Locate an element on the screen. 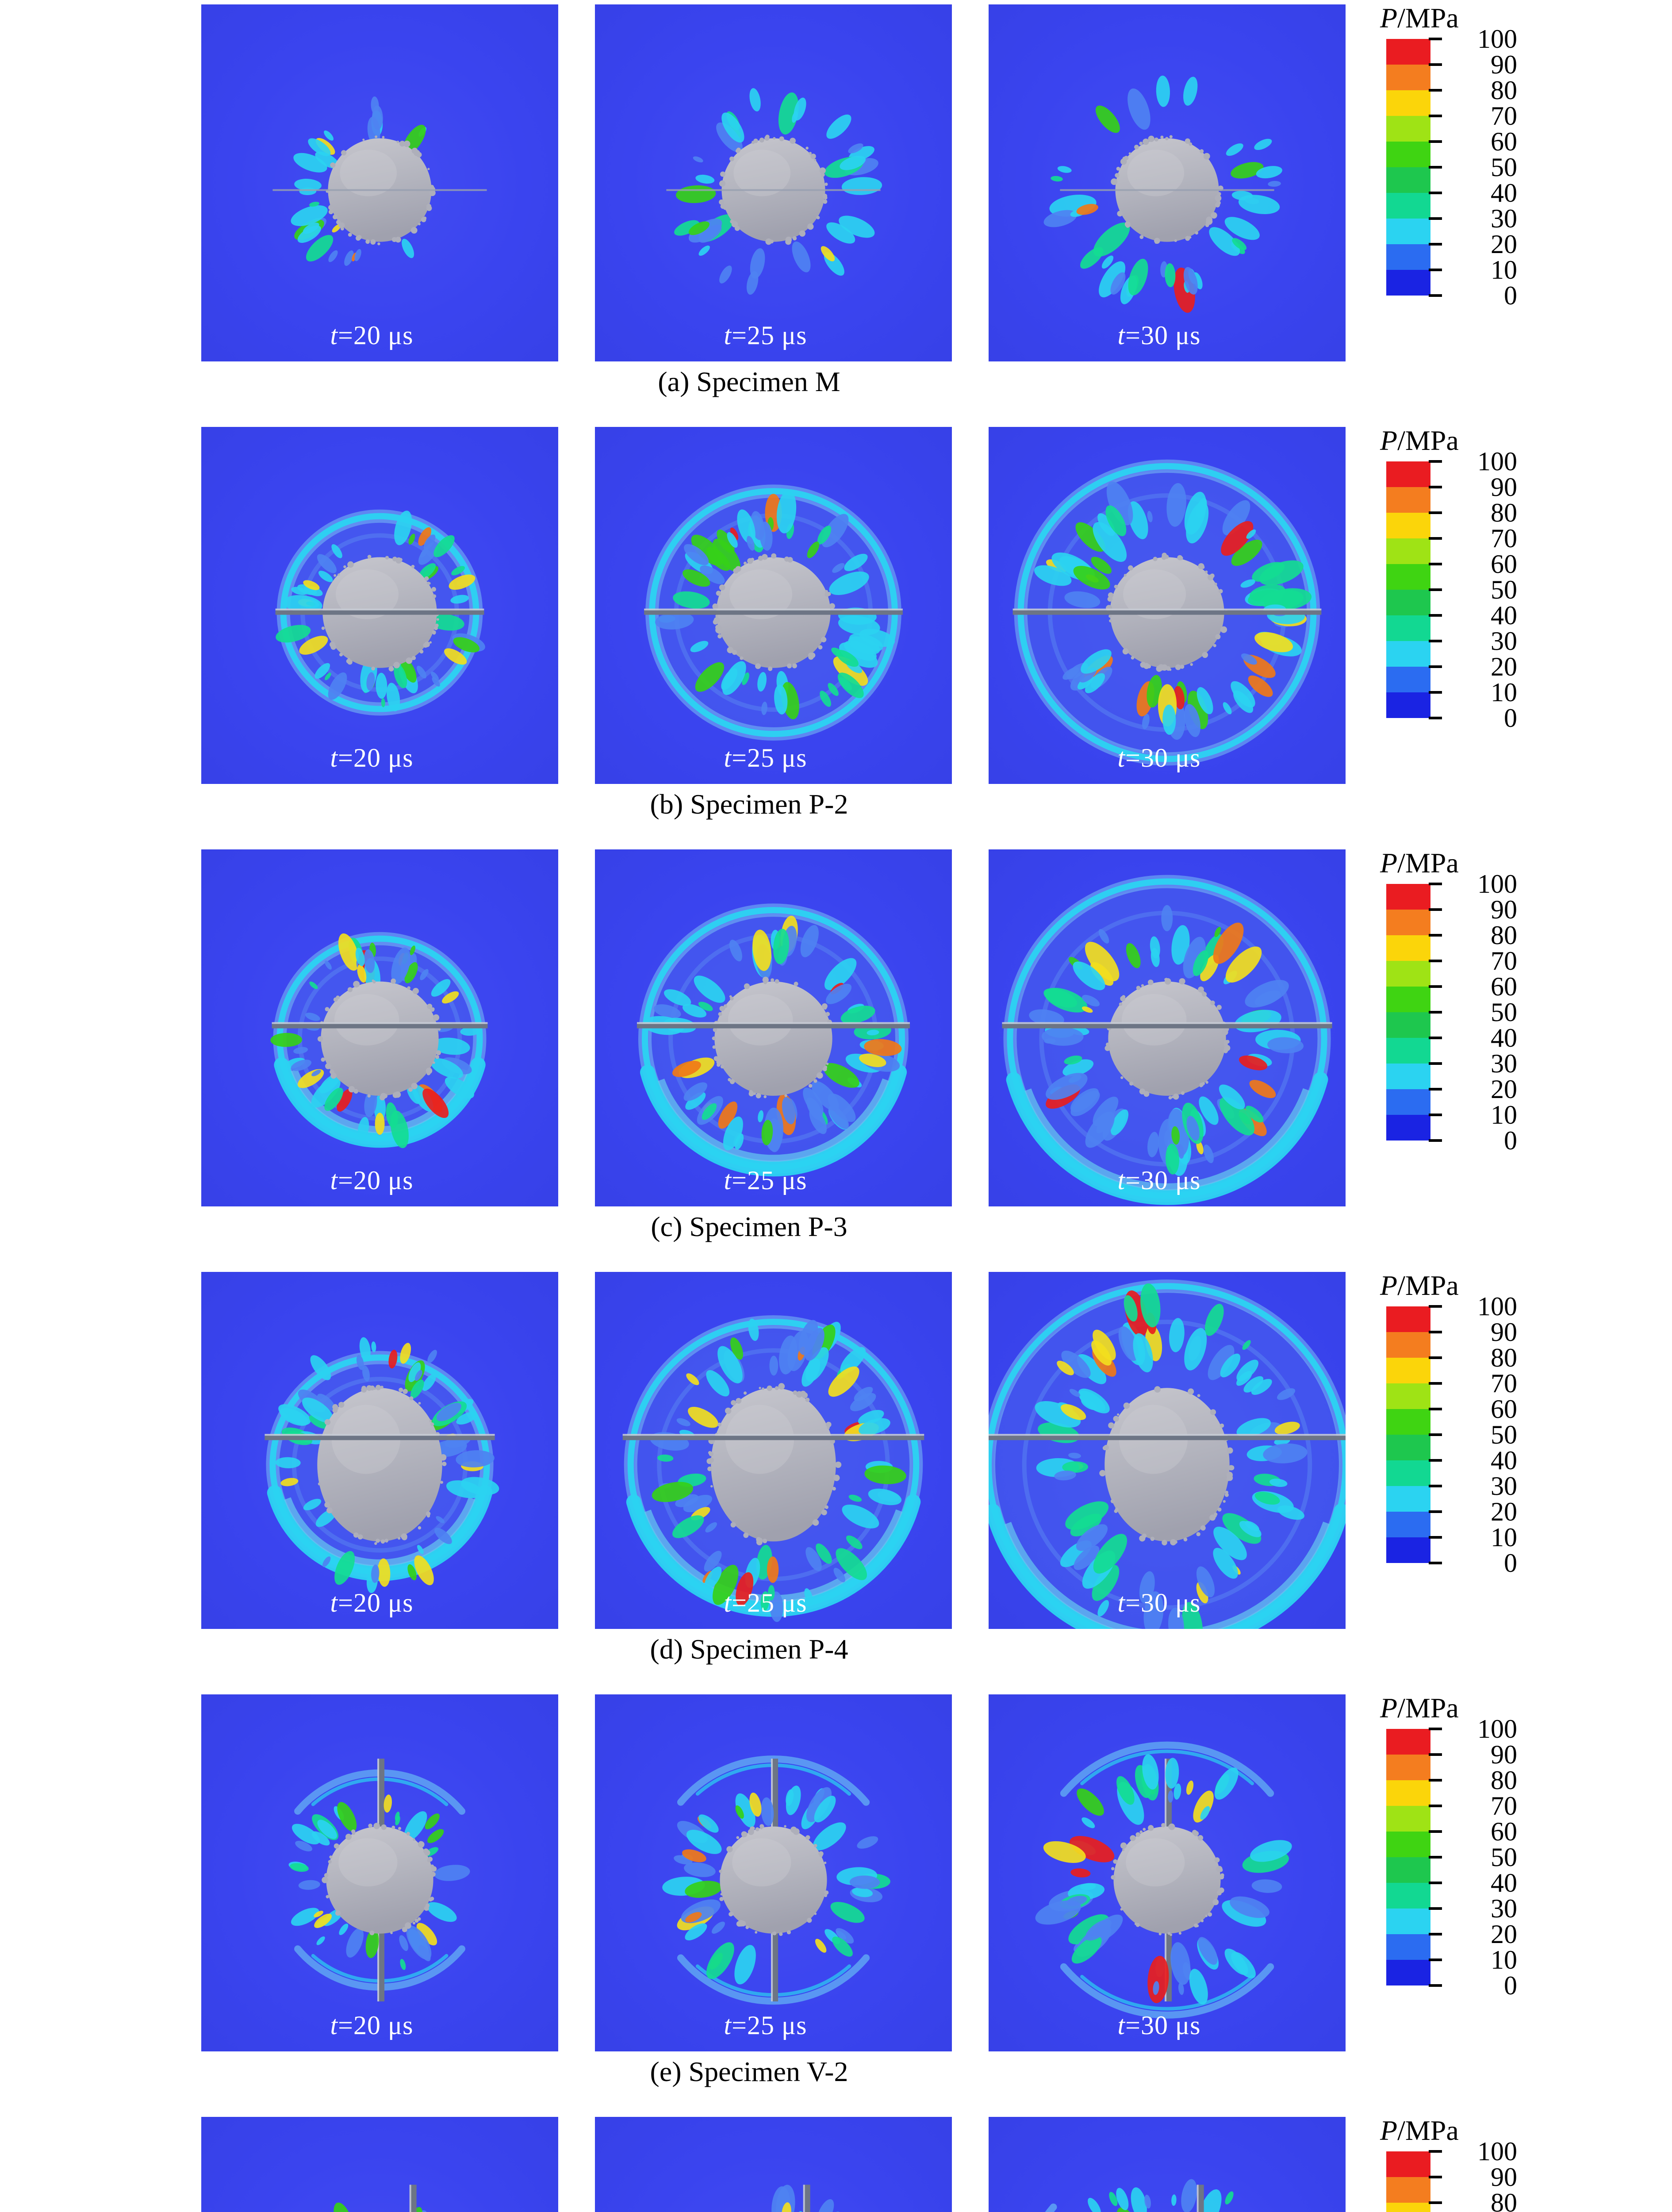  sim-panel-f-t30: t=30 μs is located at coordinates (1167, 2165).